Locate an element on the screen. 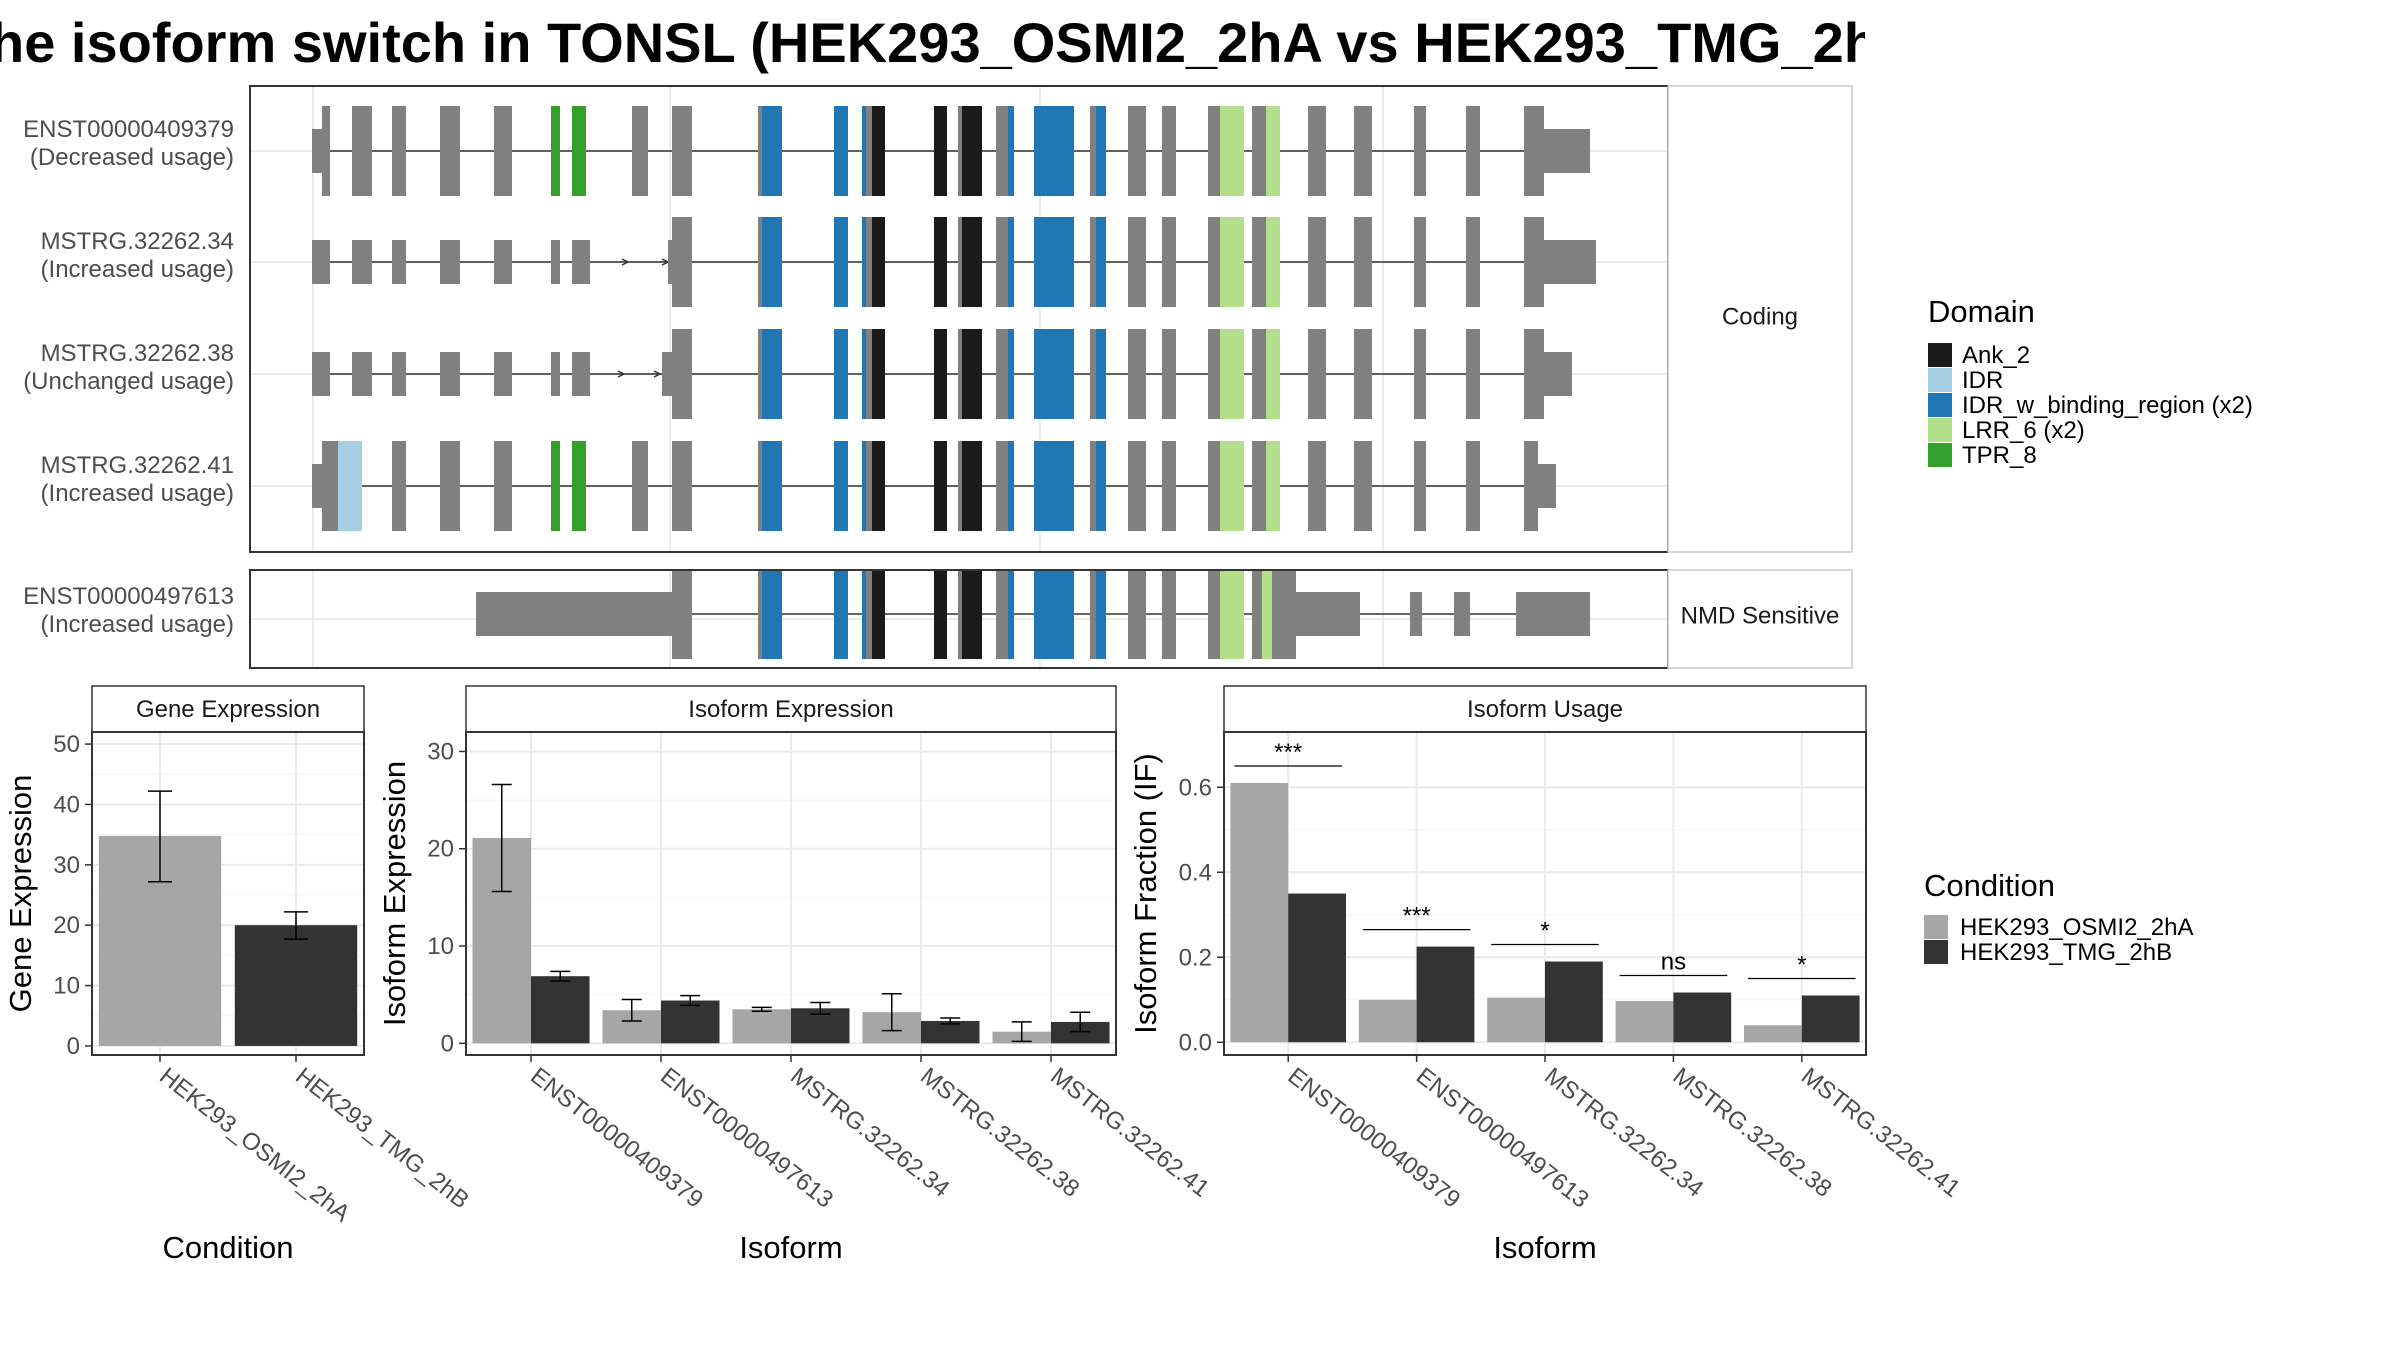 This screenshot has width=2400, height=1350. transcript-usage-label: (Decreased usage) is located at coordinates (132, 157).